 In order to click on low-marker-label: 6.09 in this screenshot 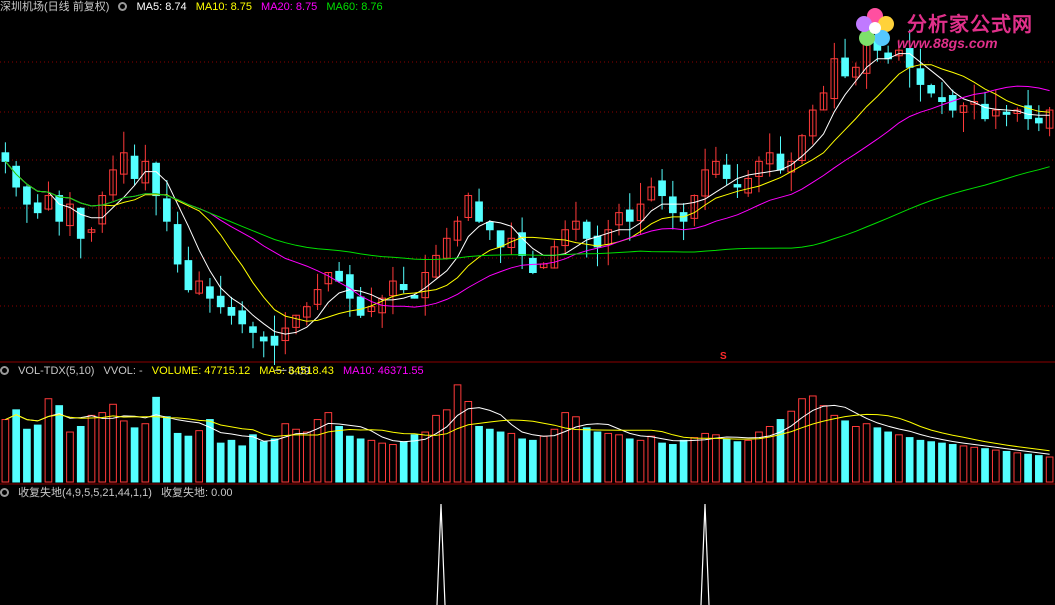, I will do `click(299, 371)`.